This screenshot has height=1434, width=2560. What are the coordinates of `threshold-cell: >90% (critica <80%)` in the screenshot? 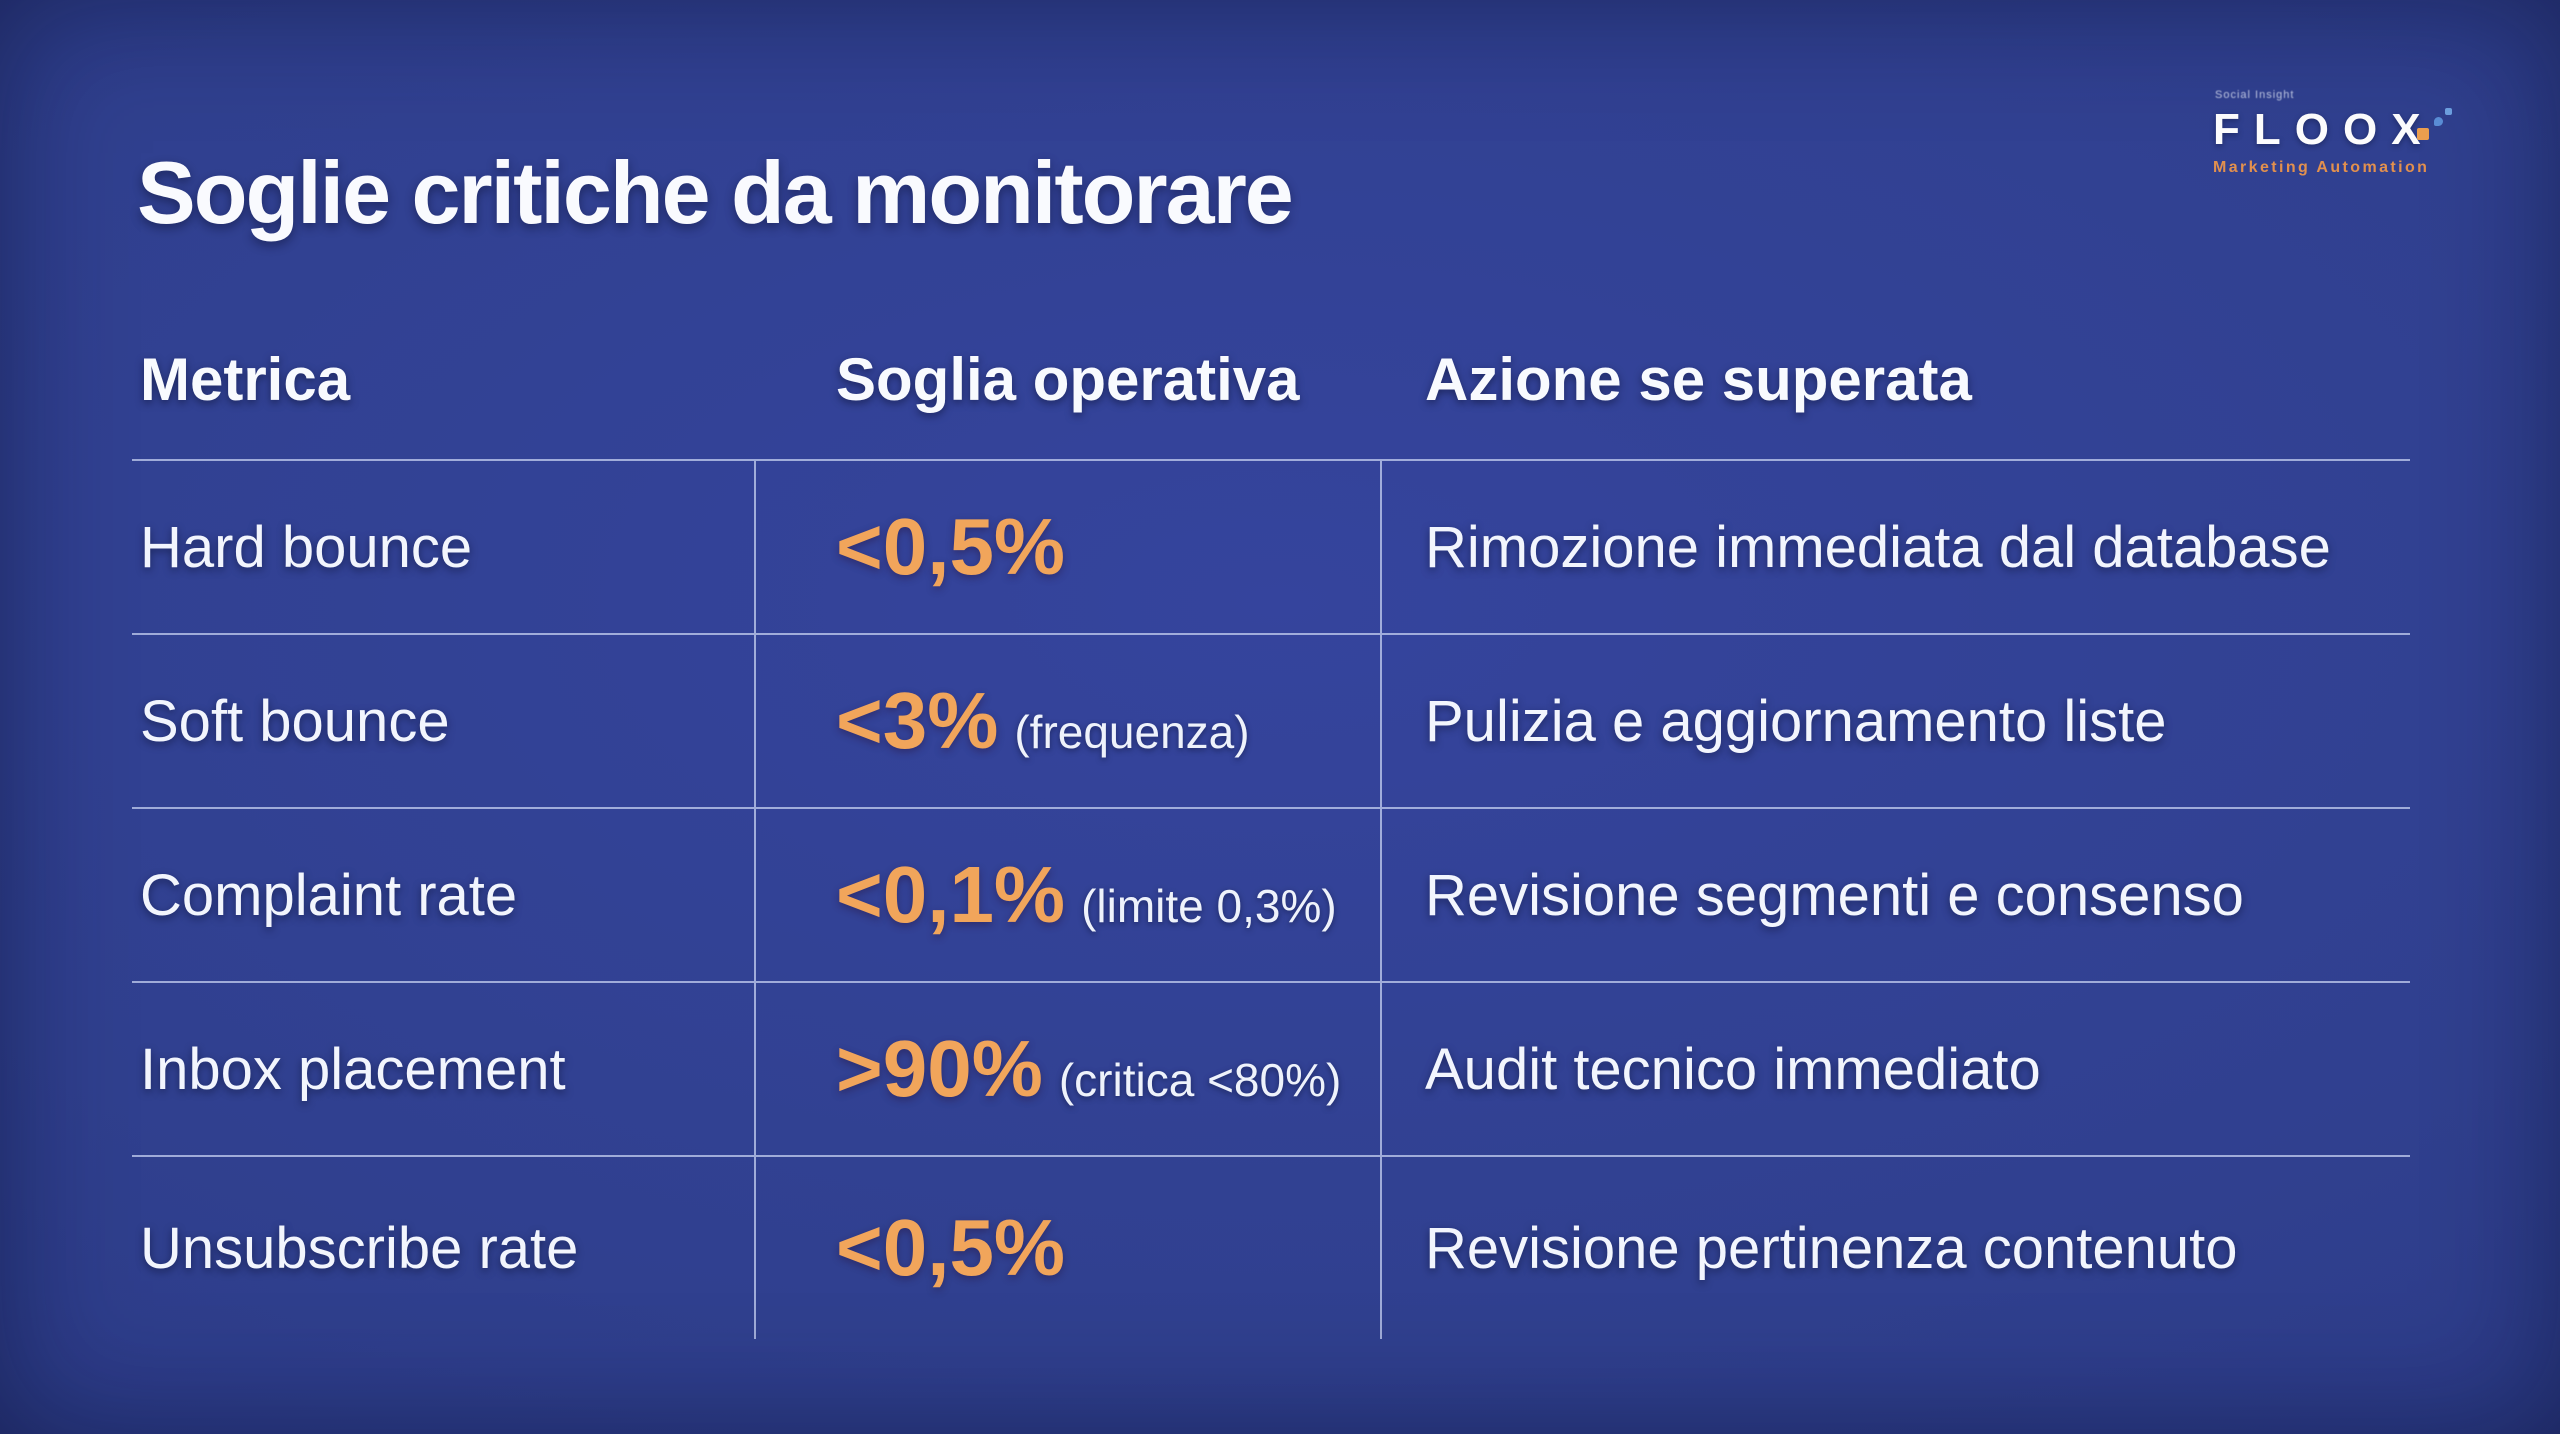 It's located at (1088, 1069).